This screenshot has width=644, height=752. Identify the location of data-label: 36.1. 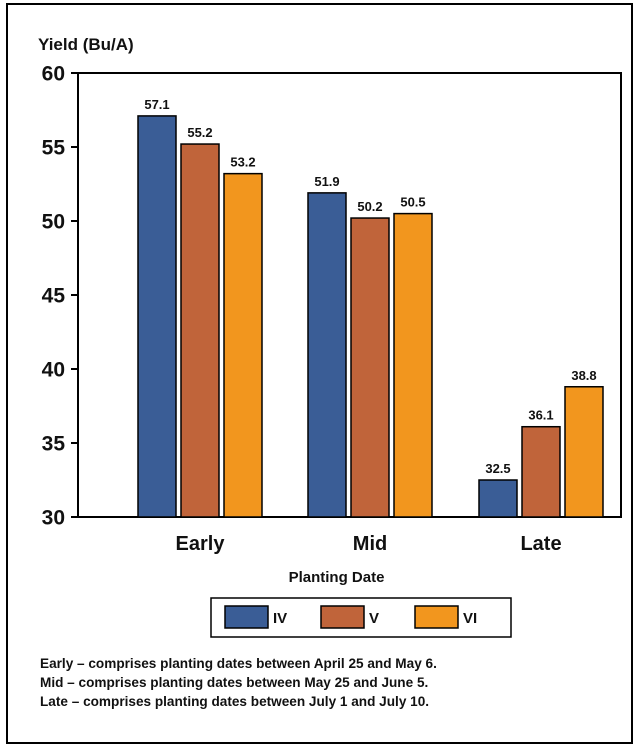
(540, 415).